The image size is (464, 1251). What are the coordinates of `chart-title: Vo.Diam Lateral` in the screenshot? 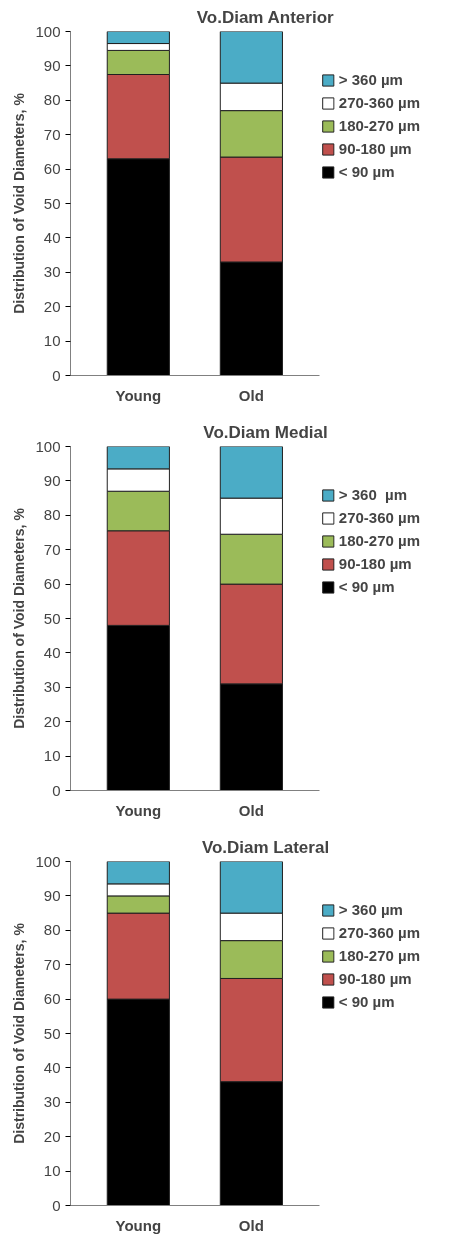 It's located at (265, 847).